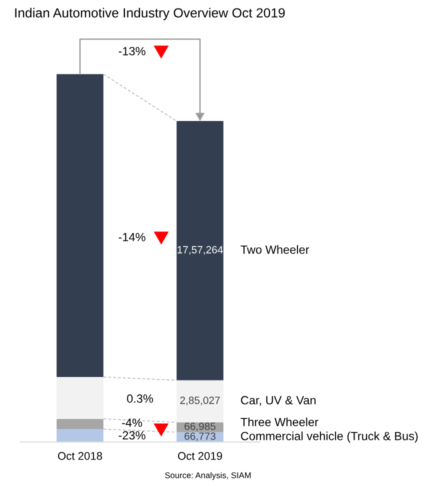  What do you see at coordinates (275, 249) in the screenshot?
I see `series-label: Two Wheeler` at bounding box center [275, 249].